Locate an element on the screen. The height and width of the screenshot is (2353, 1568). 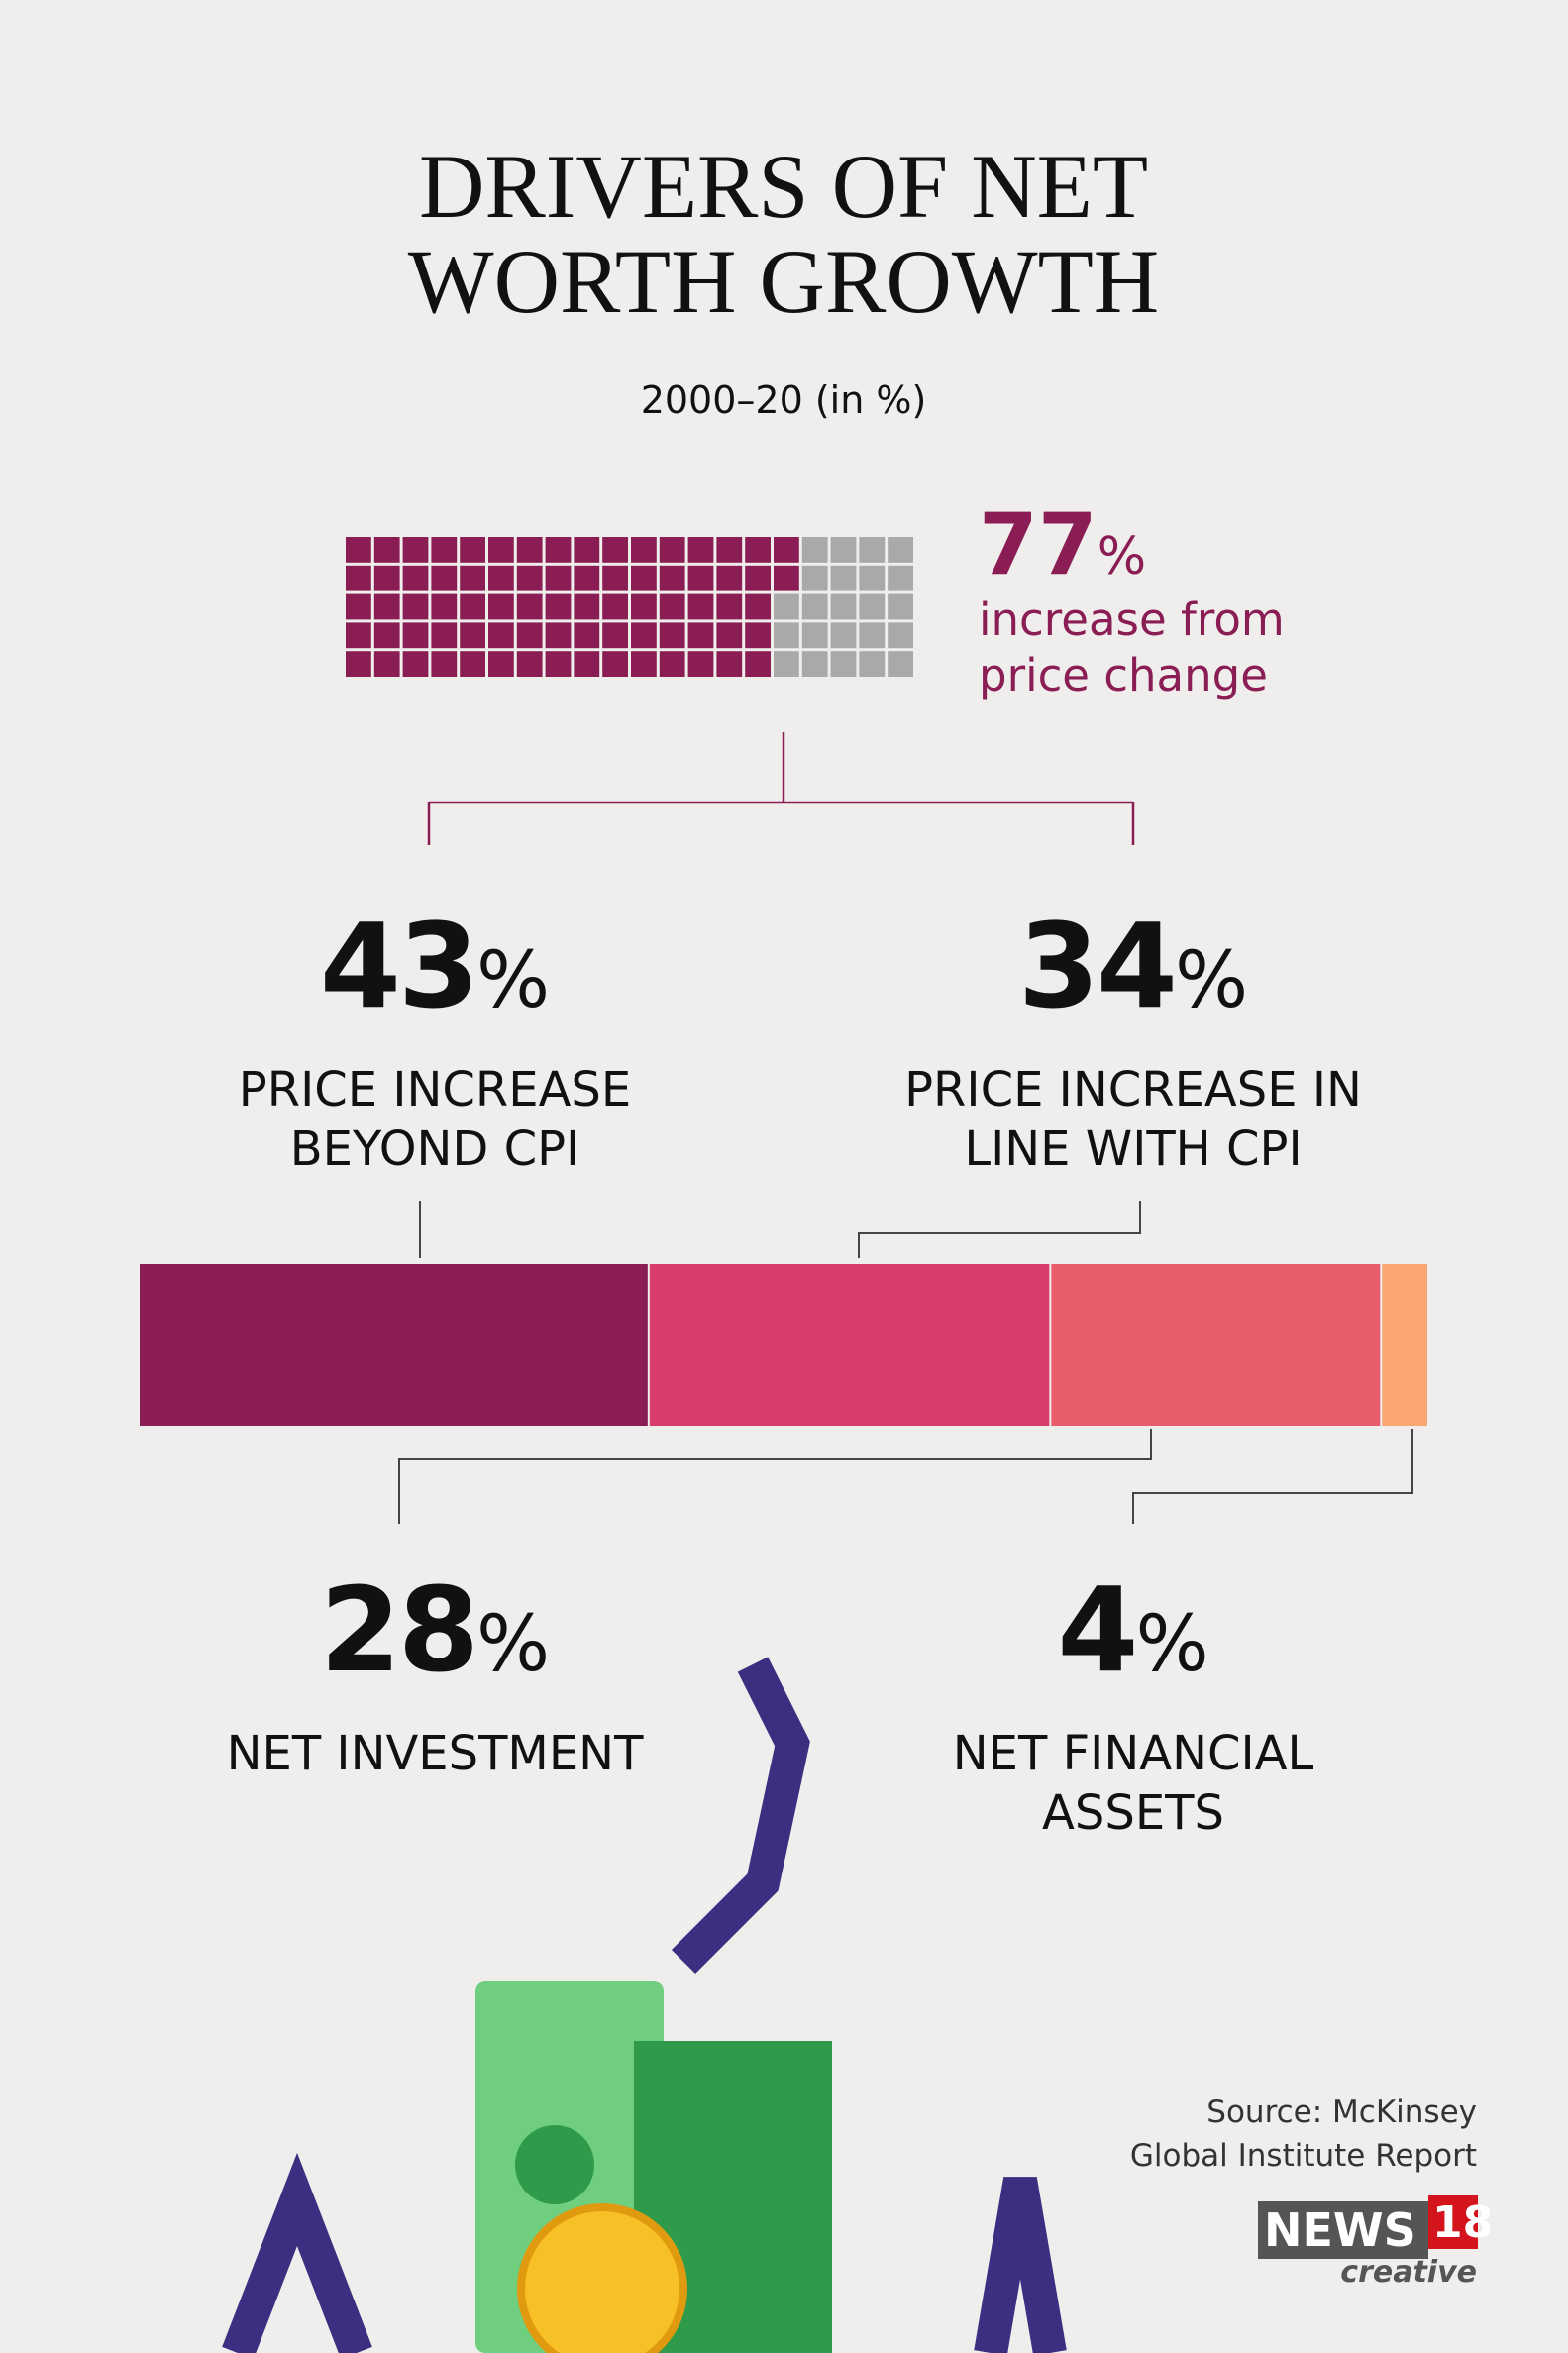
source: Source: McKinsey is located at coordinates (1342, 2112).